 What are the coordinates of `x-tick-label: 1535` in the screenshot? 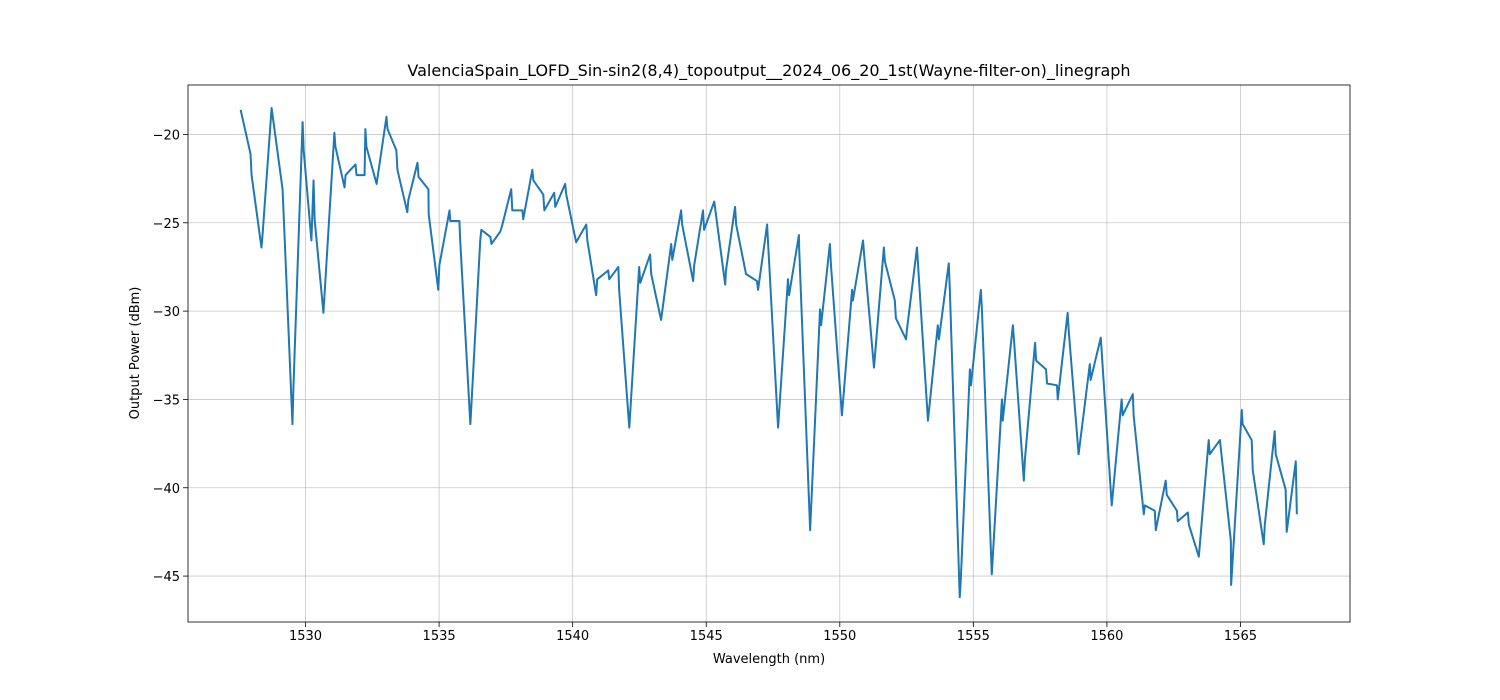 It's located at (439, 636).